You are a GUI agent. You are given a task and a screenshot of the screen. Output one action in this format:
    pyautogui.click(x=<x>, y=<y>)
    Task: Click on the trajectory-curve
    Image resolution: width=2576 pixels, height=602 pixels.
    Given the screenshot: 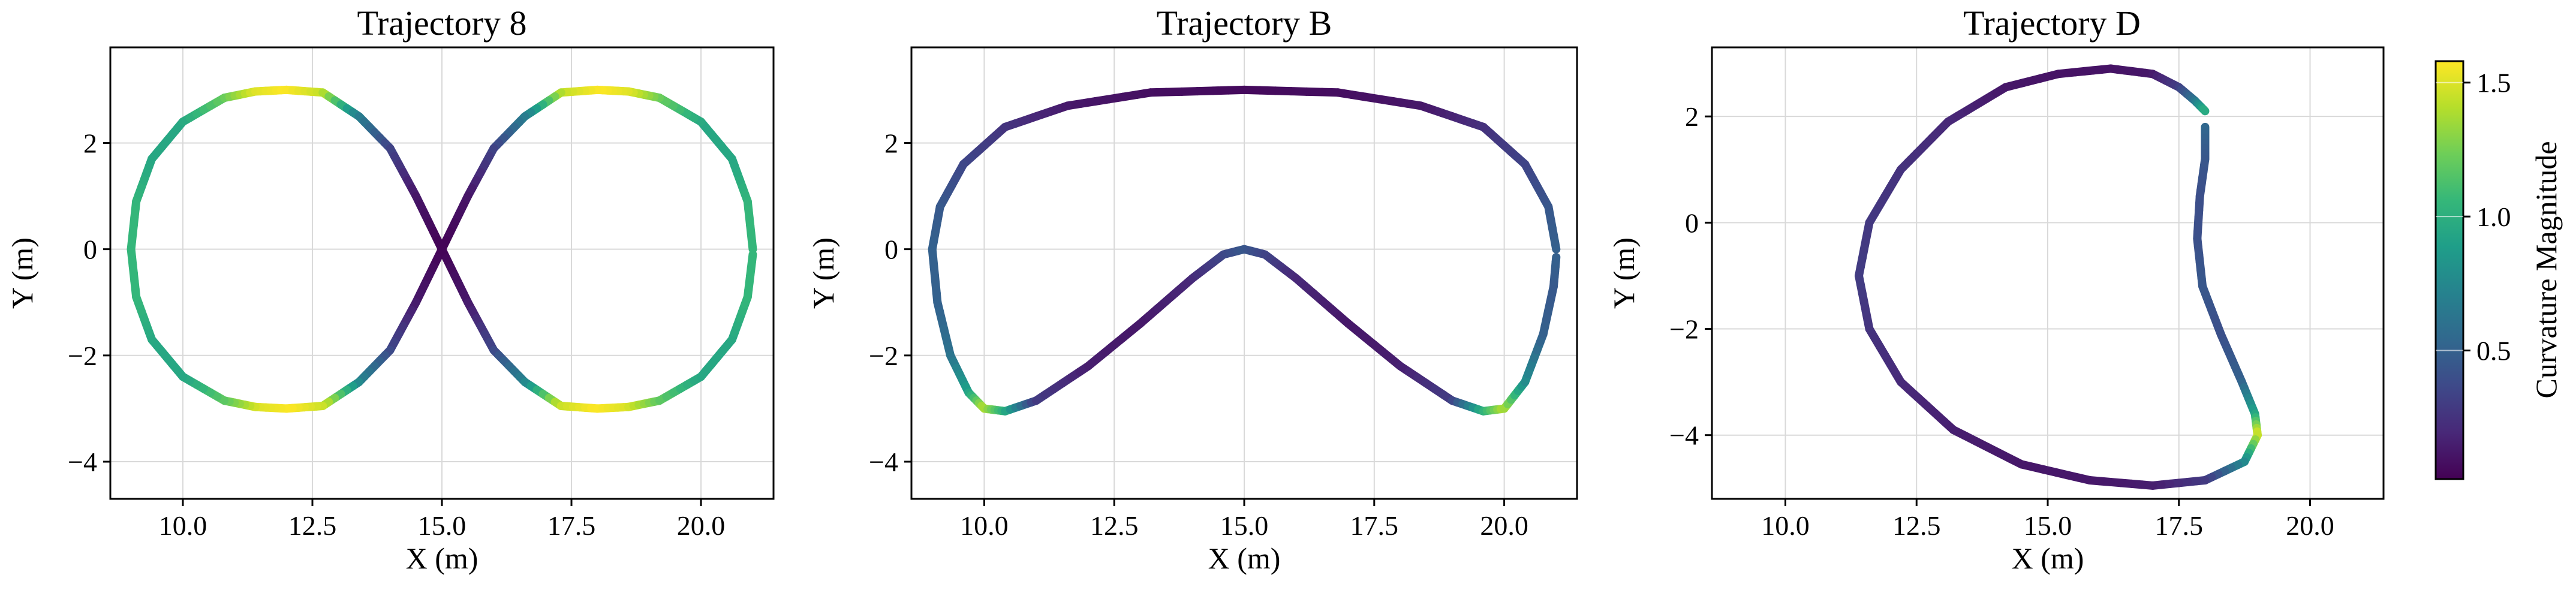 What is the action you would take?
    pyautogui.click(x=2058, y=276)
    